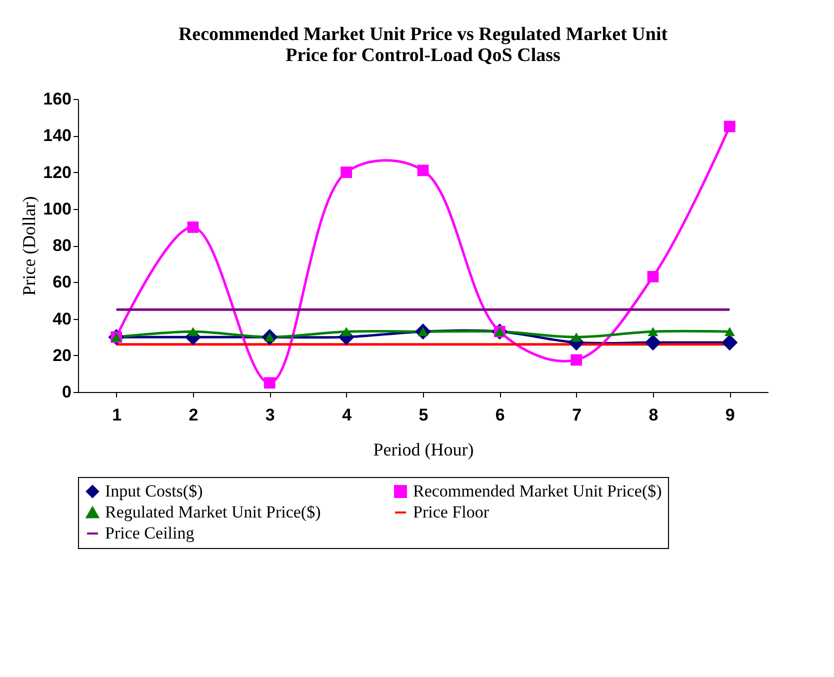  I want to click on chart-title: Recommended Market Unit Price vs Regulated Market Unit Price for Control-Load QoS Class, so click(423, 45).